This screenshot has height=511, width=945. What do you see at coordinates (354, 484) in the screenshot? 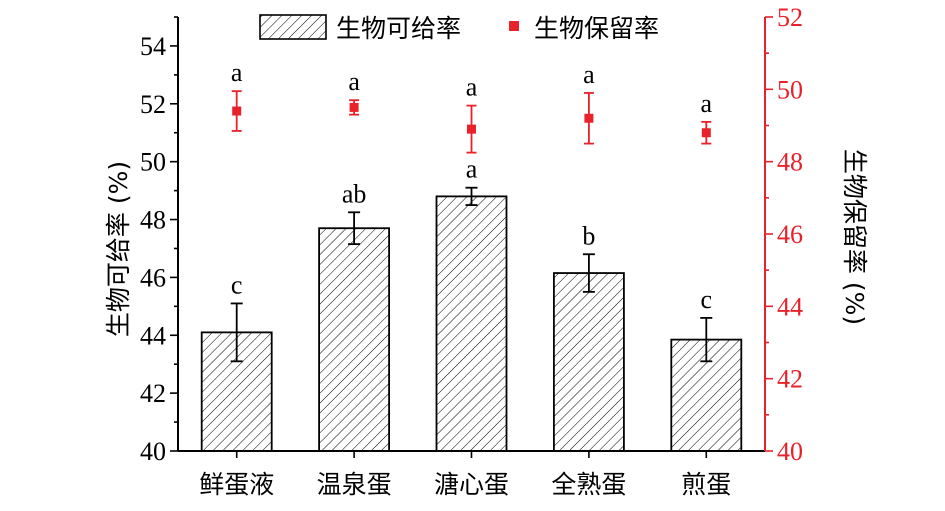
I see `x-tick-label: 温泉蛋` at bounding box center [354, 484].